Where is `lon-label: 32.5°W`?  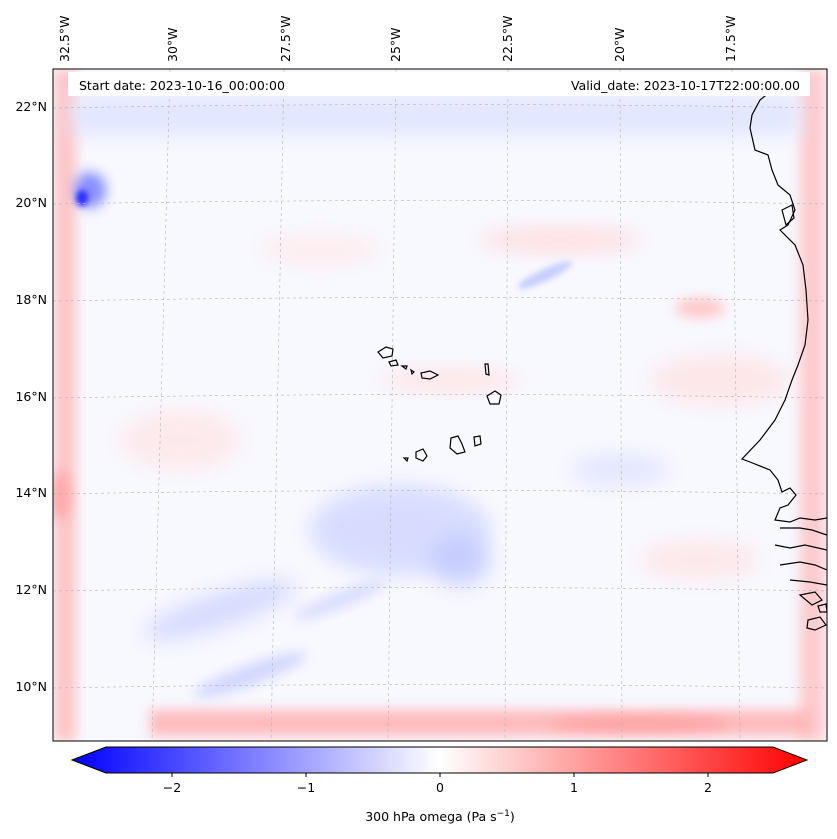
lon-label: 32.5°W is located at coordinates (64, 39).